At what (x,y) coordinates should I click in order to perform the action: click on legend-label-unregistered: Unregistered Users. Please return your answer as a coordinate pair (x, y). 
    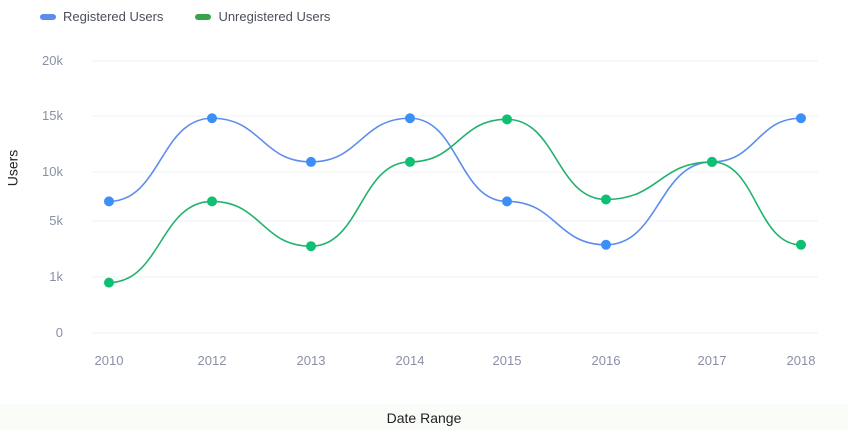
    Looking at the image, I should click on (274, 16).